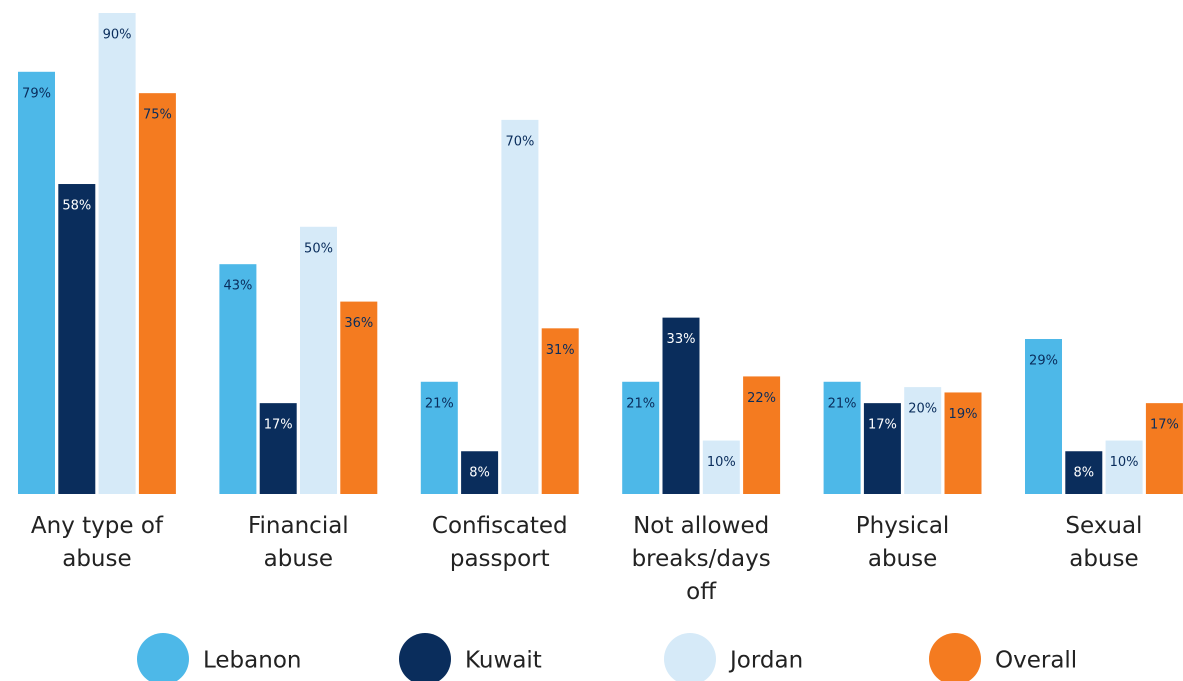 The height and width of the screenshot is (681, 1183). Describe the element at coordinates (560, 350) in the screenshot. I see `value-label: 31%` at that location.